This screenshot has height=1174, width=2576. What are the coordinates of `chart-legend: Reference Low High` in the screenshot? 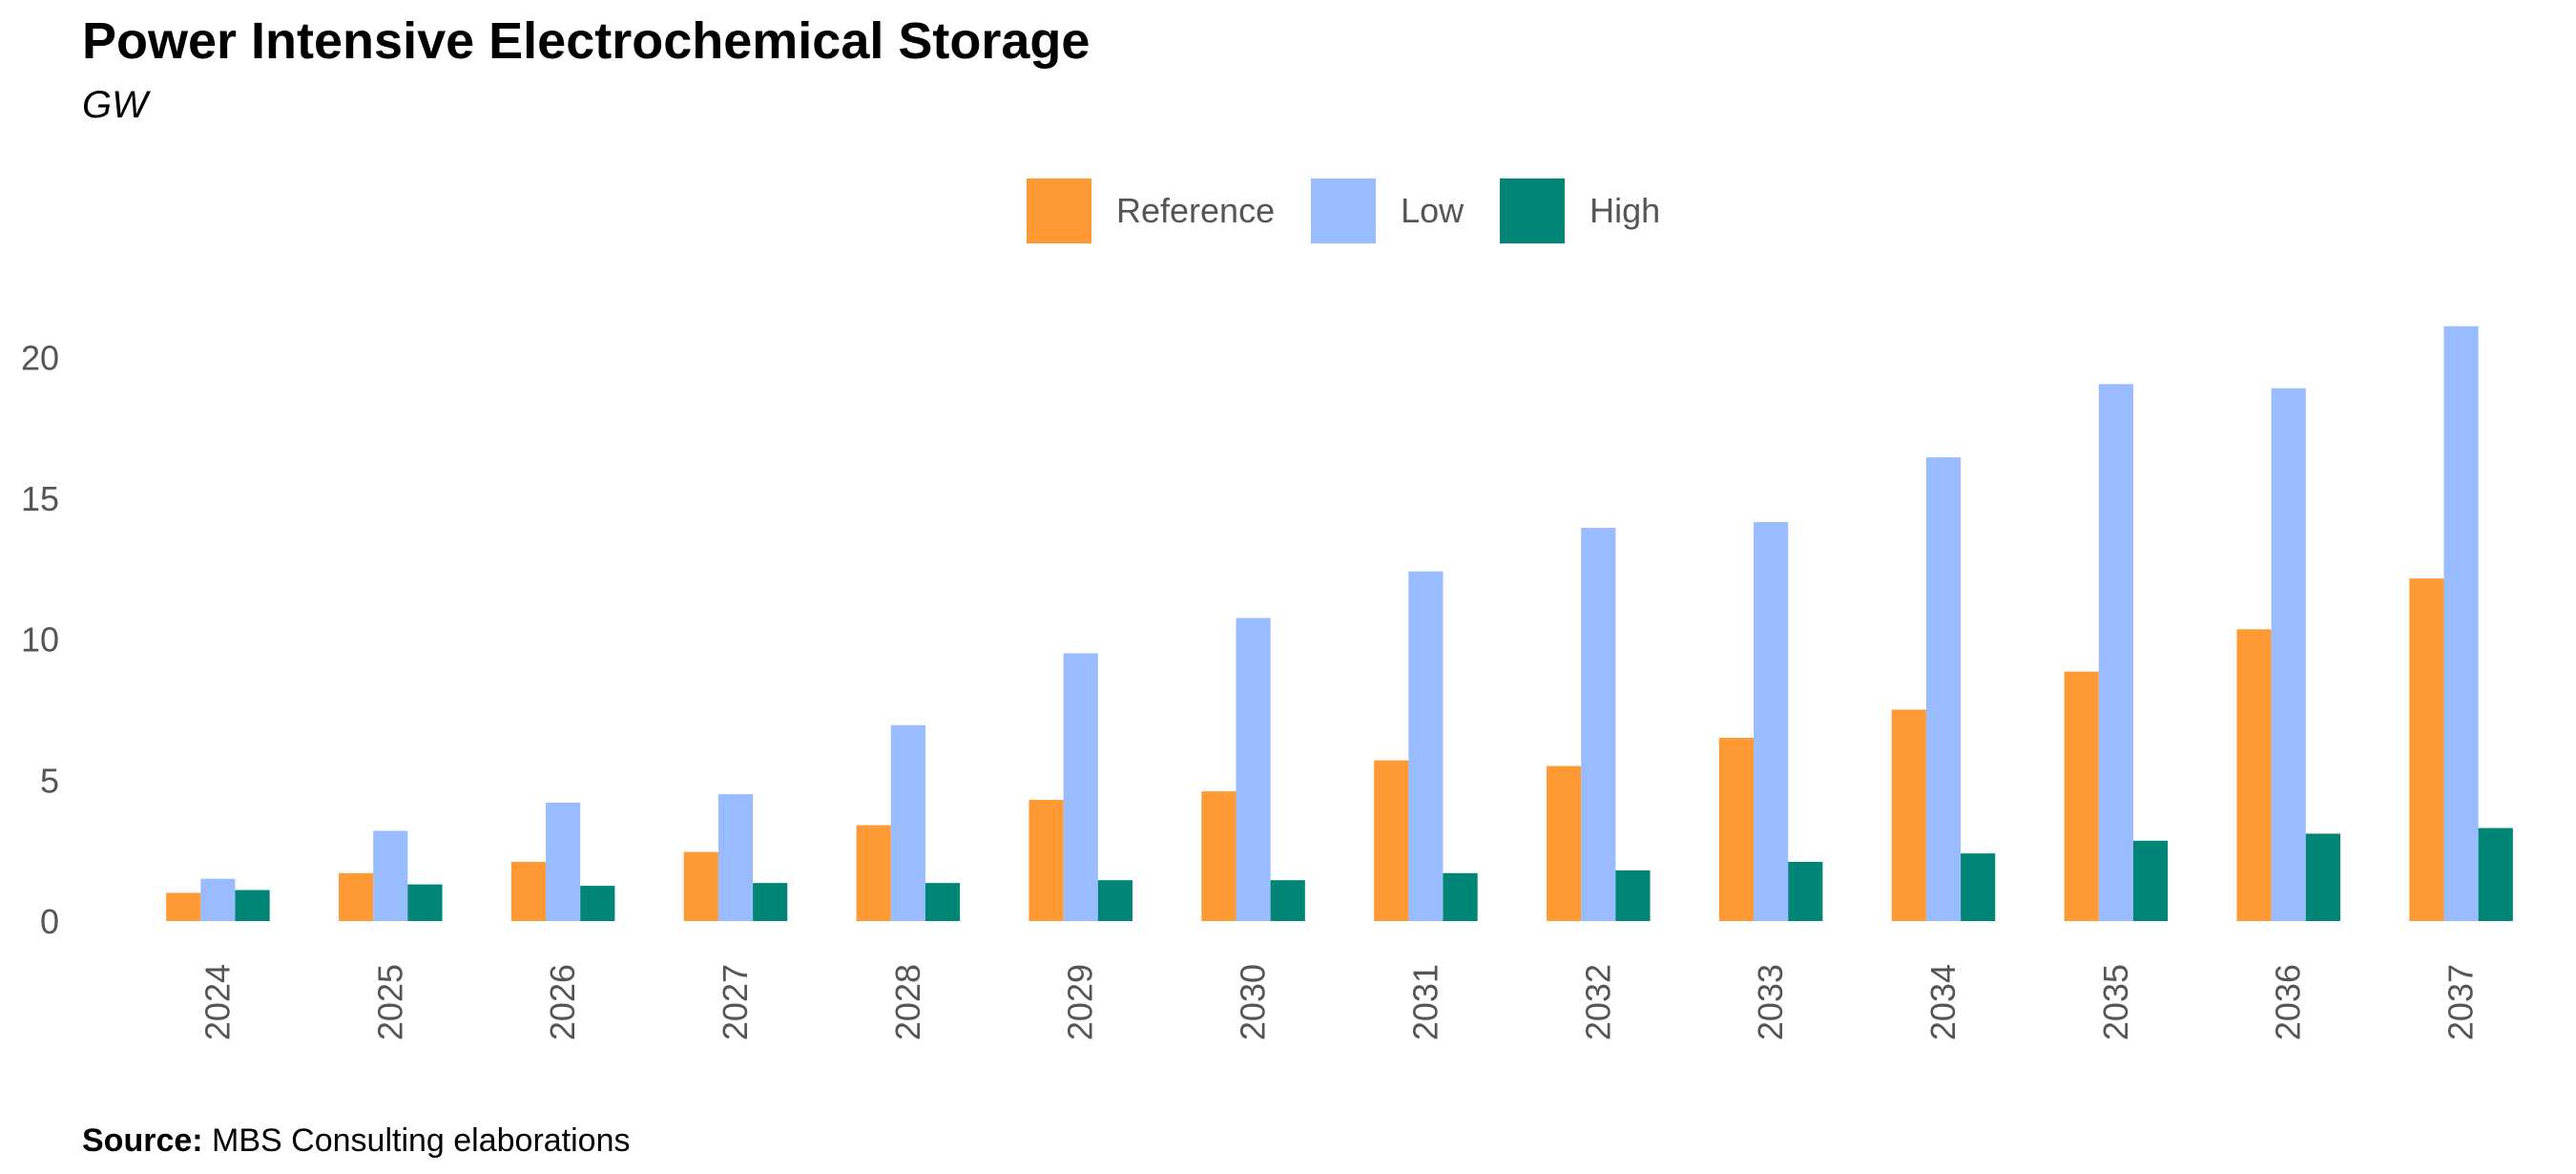 It's located at (1361, 211).